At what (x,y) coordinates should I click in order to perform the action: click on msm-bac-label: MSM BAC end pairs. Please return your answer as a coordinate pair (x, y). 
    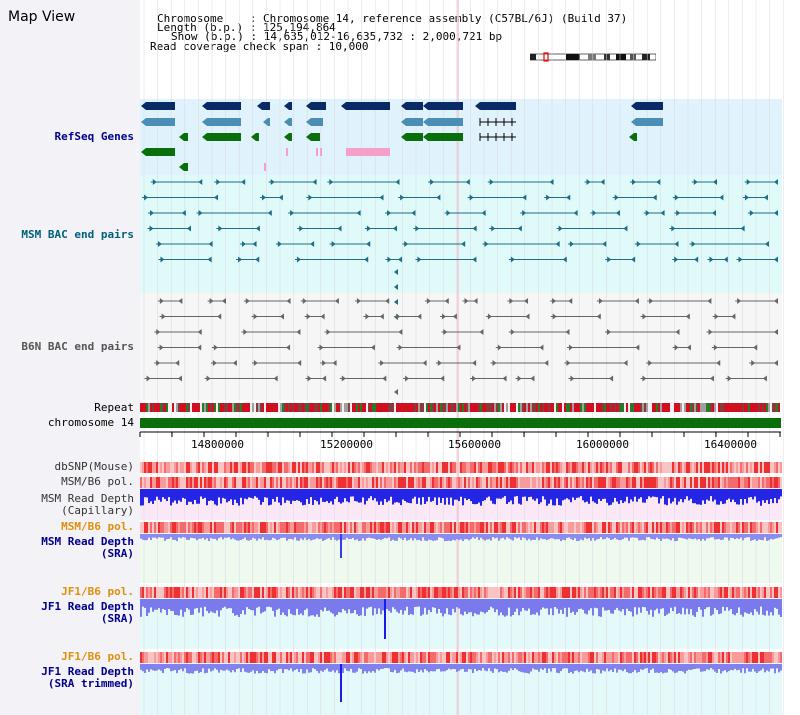
    Looking at the image, I should click on (77, 234).